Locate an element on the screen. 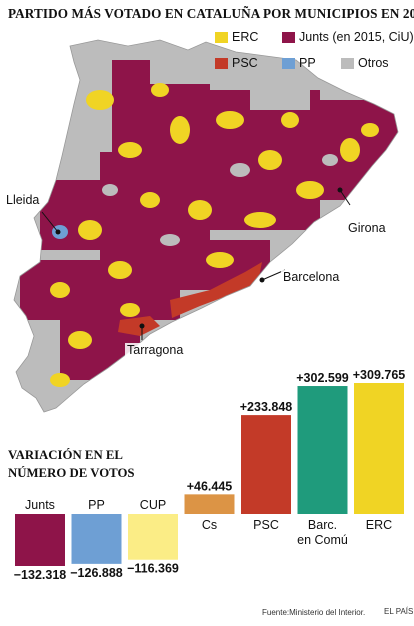  category-label-pp: PP is located at coordinates (96, 505).